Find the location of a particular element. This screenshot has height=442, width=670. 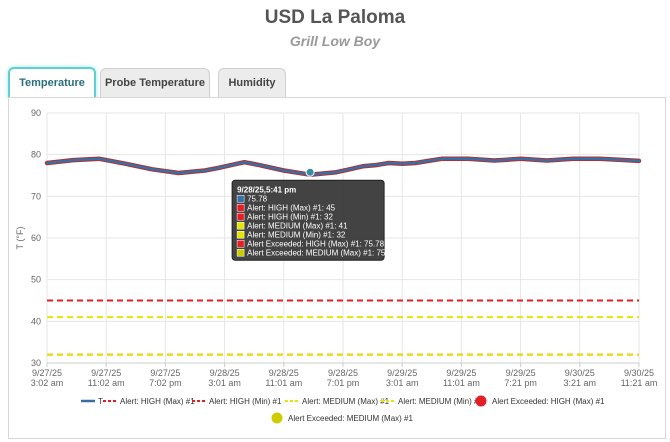

tooltip-row: Alert Exceeded: MEDIUM (Max) #1: 75.78 is located at coordinates (322, 252).